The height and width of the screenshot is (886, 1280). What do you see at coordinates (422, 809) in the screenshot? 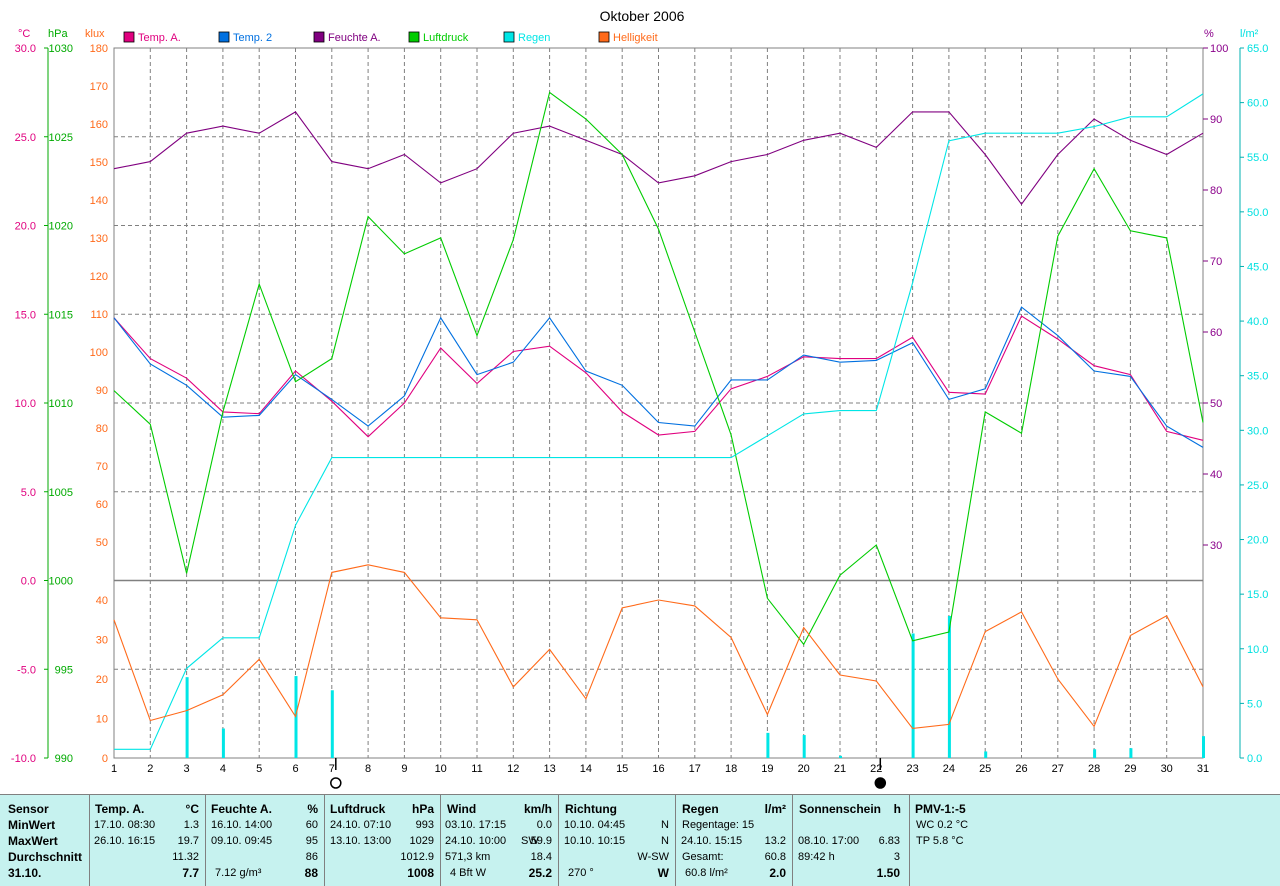
I see `pressure-unit: hPa` at bounding box center [422, 809].